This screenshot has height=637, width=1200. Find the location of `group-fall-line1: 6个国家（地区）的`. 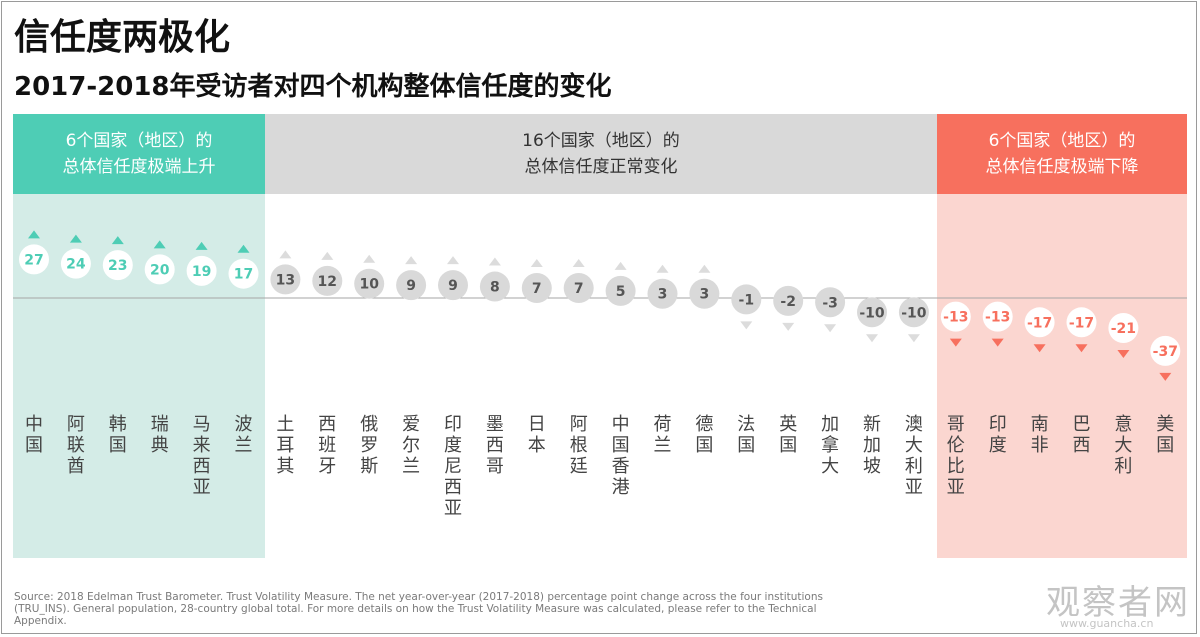

group-fall-line1: 6个国家（地区）的 is located at coordinates (1062, 141).